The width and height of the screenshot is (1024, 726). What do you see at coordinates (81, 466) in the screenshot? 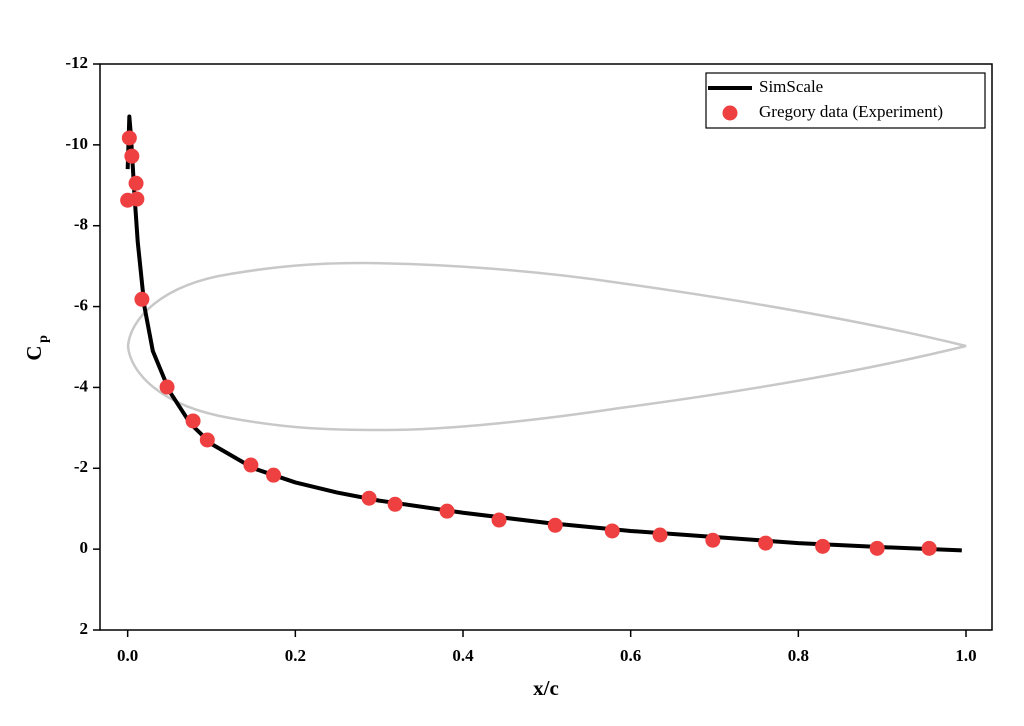
I see `y-tick-label: -2` at bounding box center [81, 466].